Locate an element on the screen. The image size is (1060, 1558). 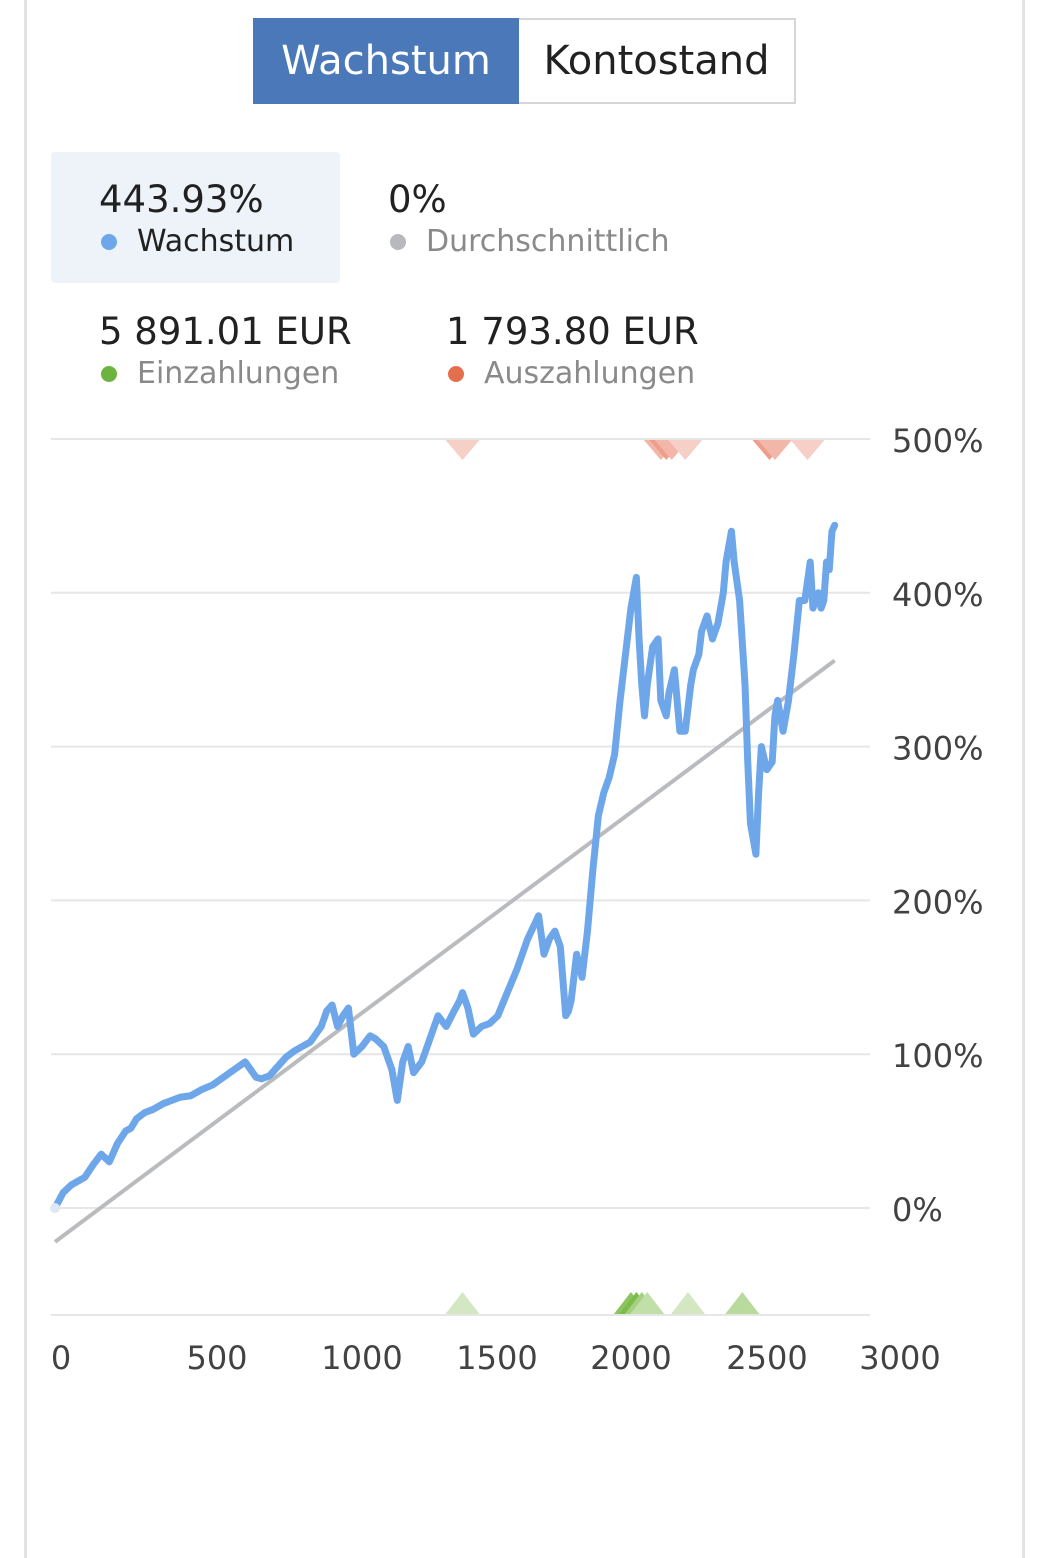
x-tick-label: 500 is located at coordinates (216, 1358).